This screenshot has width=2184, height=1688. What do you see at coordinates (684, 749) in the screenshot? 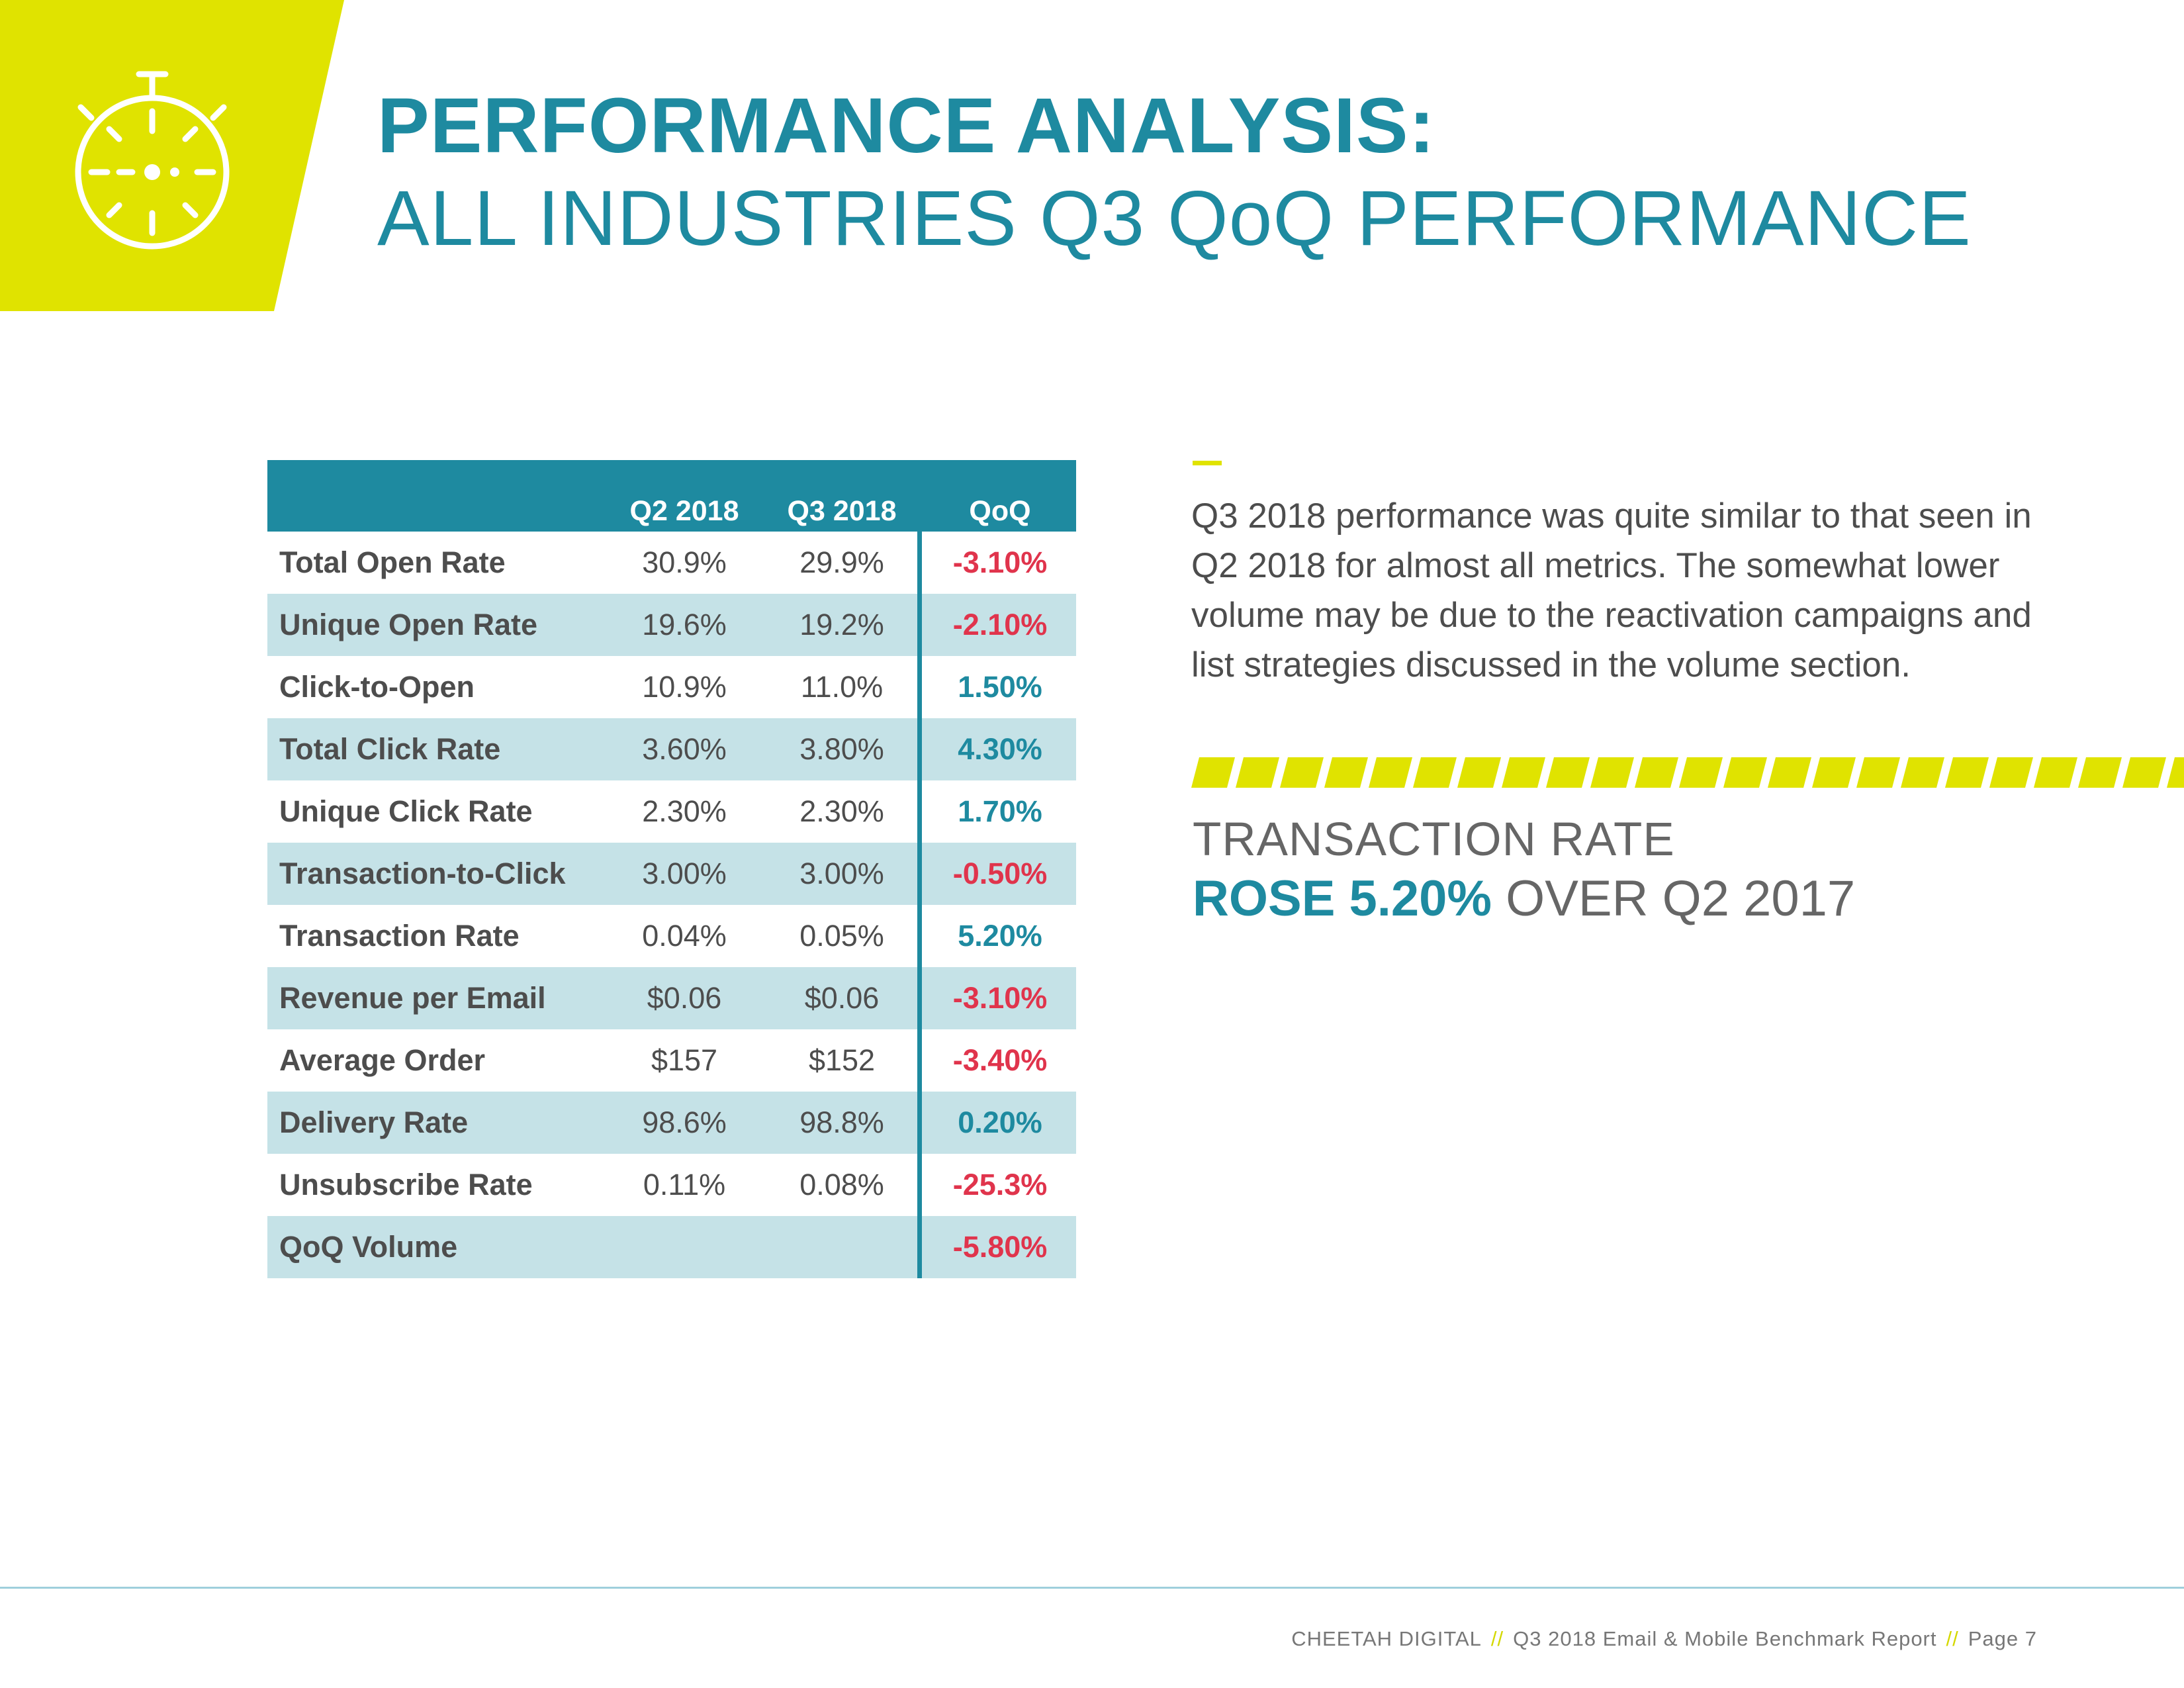
I see `q2-value: 3.60%` at bounding box center [684, 749].